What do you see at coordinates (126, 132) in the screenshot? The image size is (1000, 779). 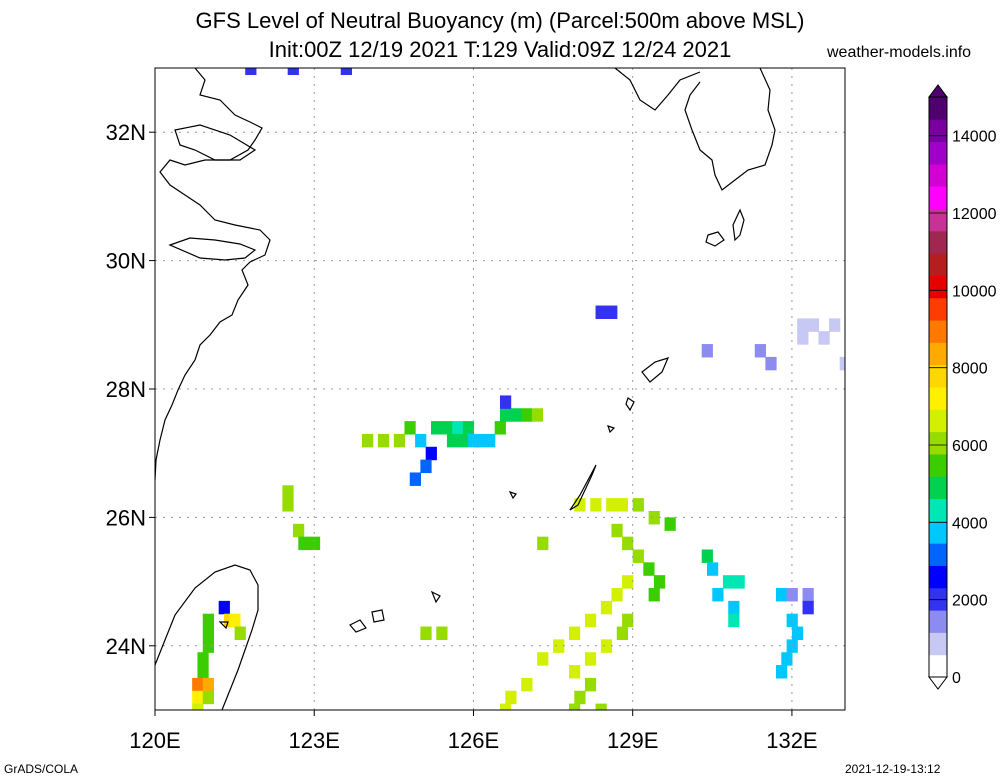 I see `lat-tick-label: 32N` at bounding box center [126, 132].